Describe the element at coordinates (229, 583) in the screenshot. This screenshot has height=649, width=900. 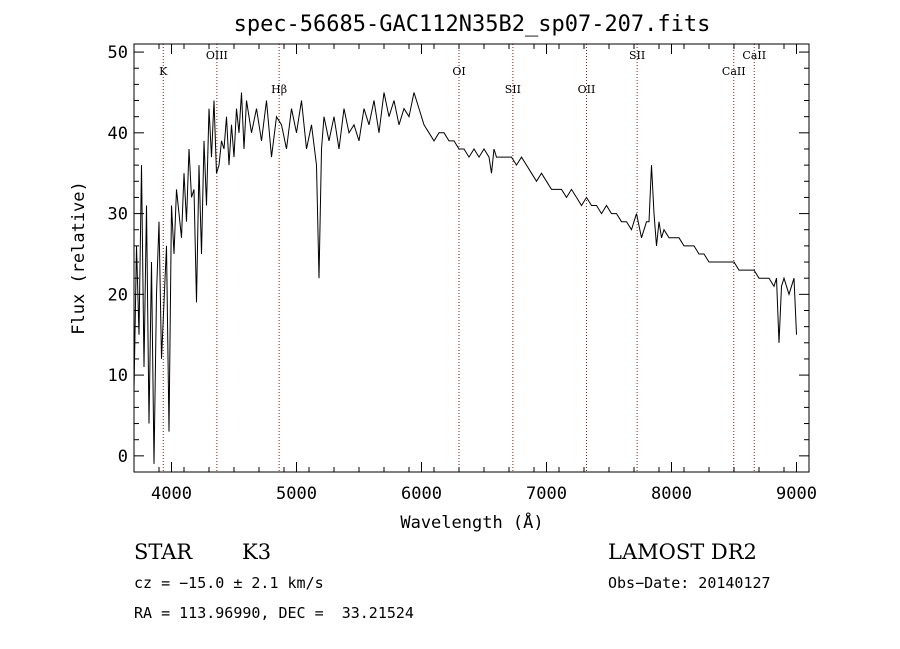
I see `redshift-cz: cz = −15.0 ± 2.1 km/s` at that location.